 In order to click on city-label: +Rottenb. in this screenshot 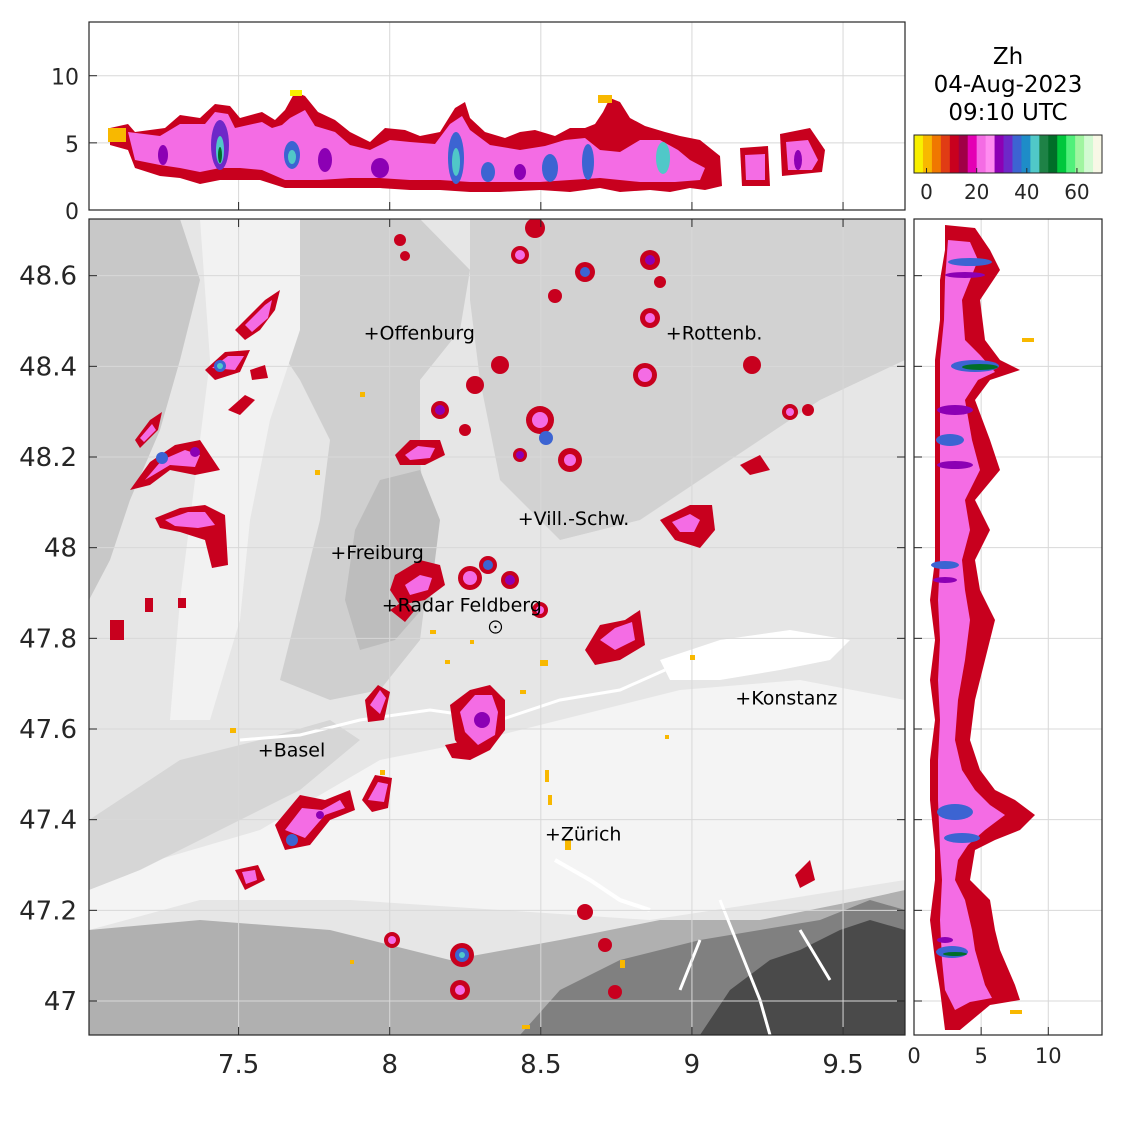, I will do `click(714, 333)`.